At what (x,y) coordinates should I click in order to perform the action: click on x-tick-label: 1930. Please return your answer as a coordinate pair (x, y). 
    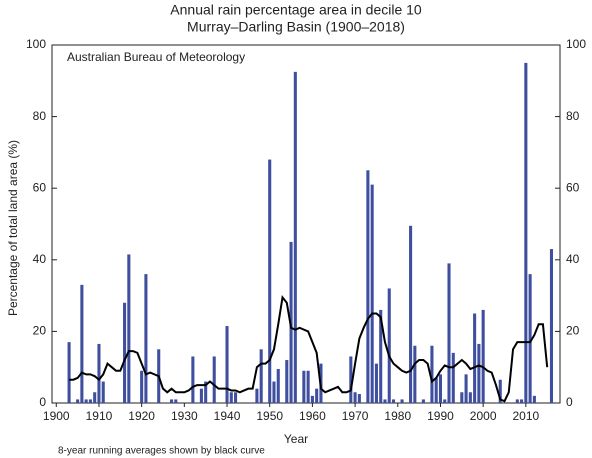
    Looking at the image, I should click on (184, 416).